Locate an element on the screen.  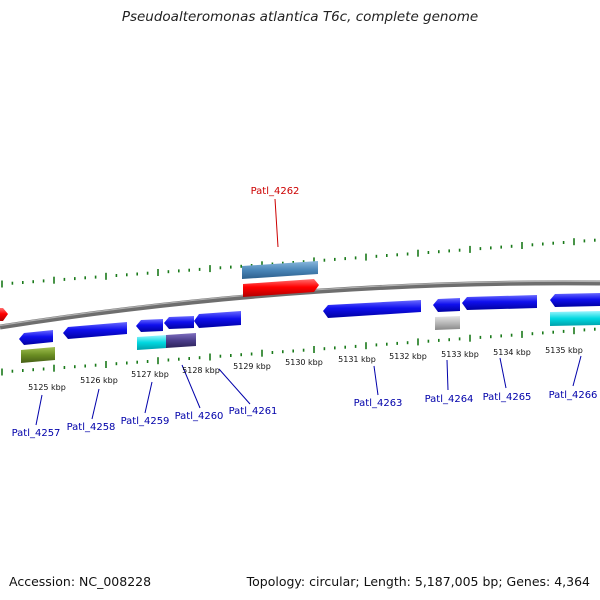
gene-label-patl-4263: Patl_4263 is located at coordinates (378, 403).